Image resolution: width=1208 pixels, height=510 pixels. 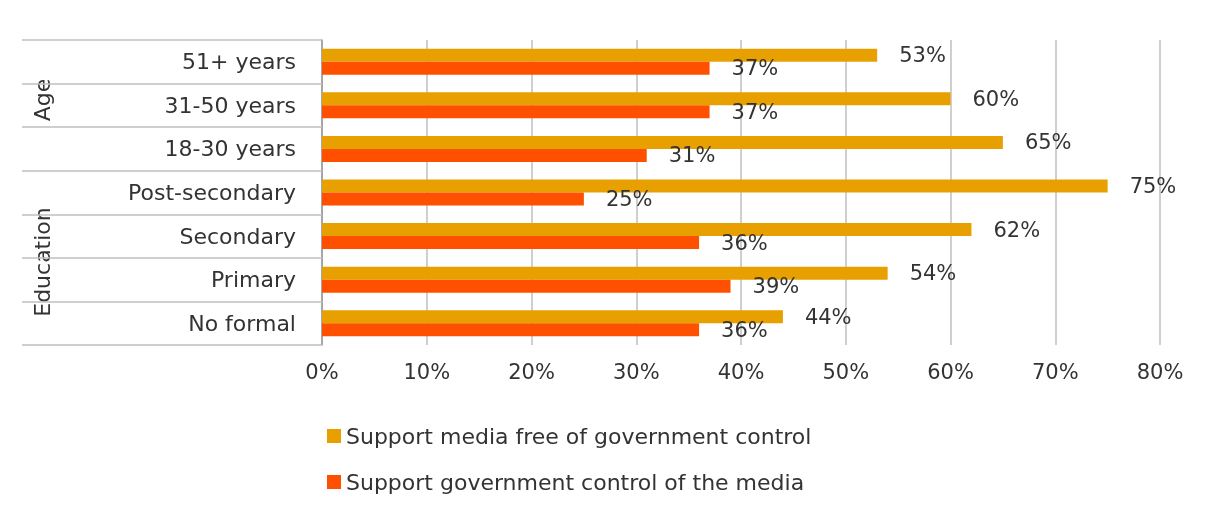 What do you see at coordinates (42, 262) in the screenshot?
I see `text: Education` at bounding box center [42, 262].